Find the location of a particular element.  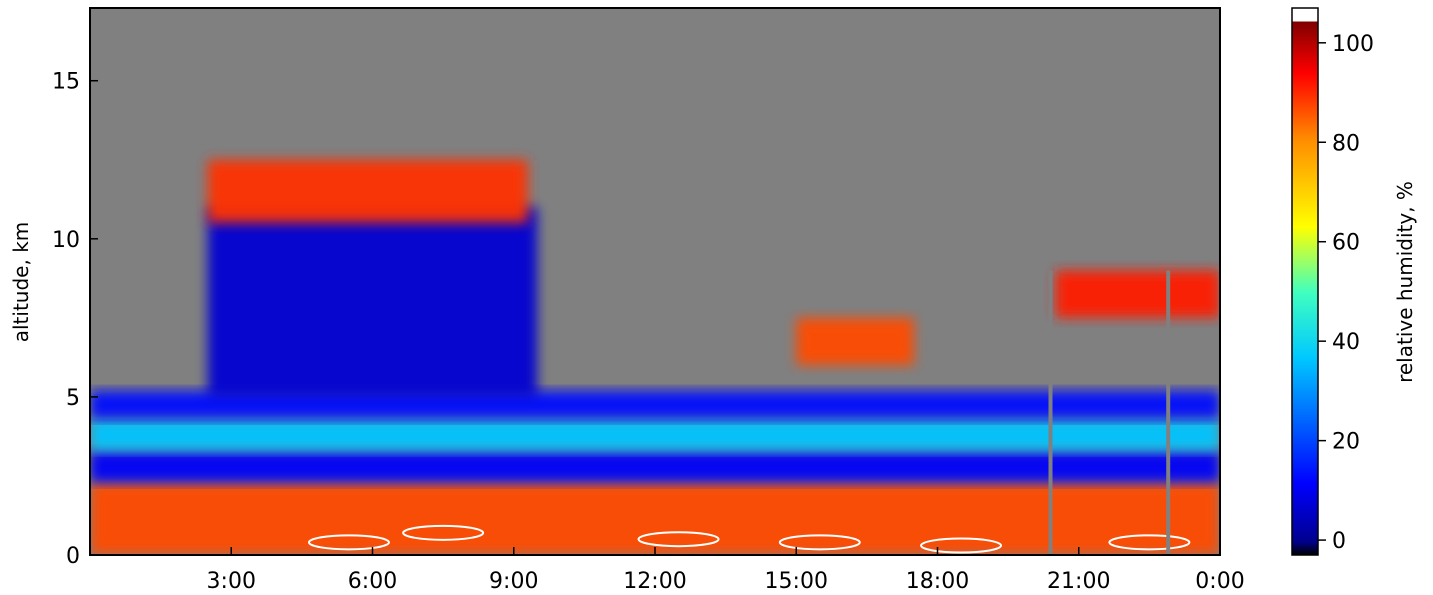

x-tick-label: 9:00 is located at coordinates (513, 581).